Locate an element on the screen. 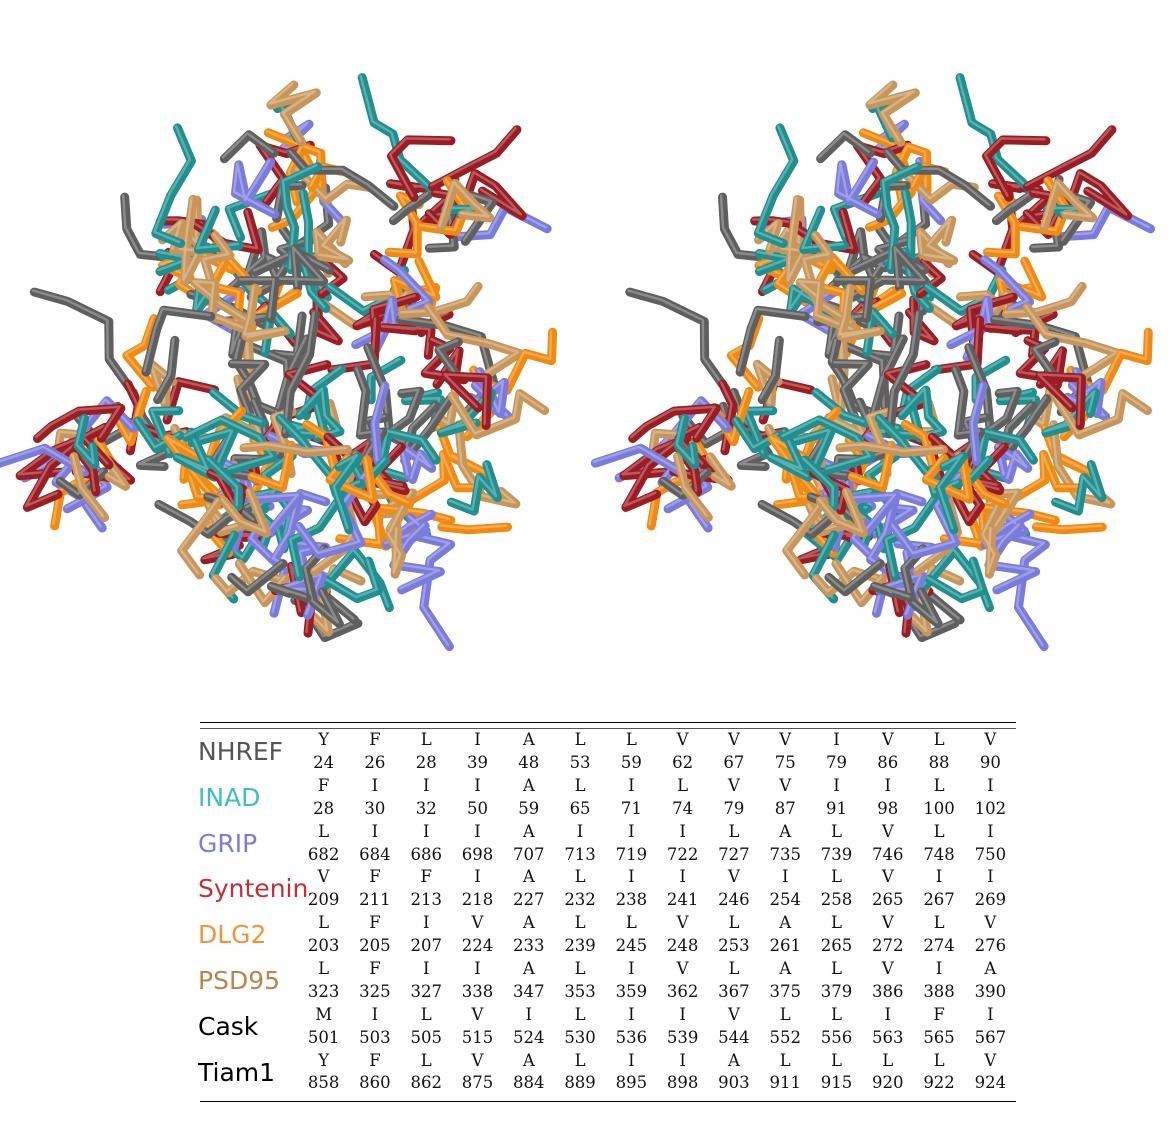  residue-cell: A 390 is located at coordinates (990, 981).